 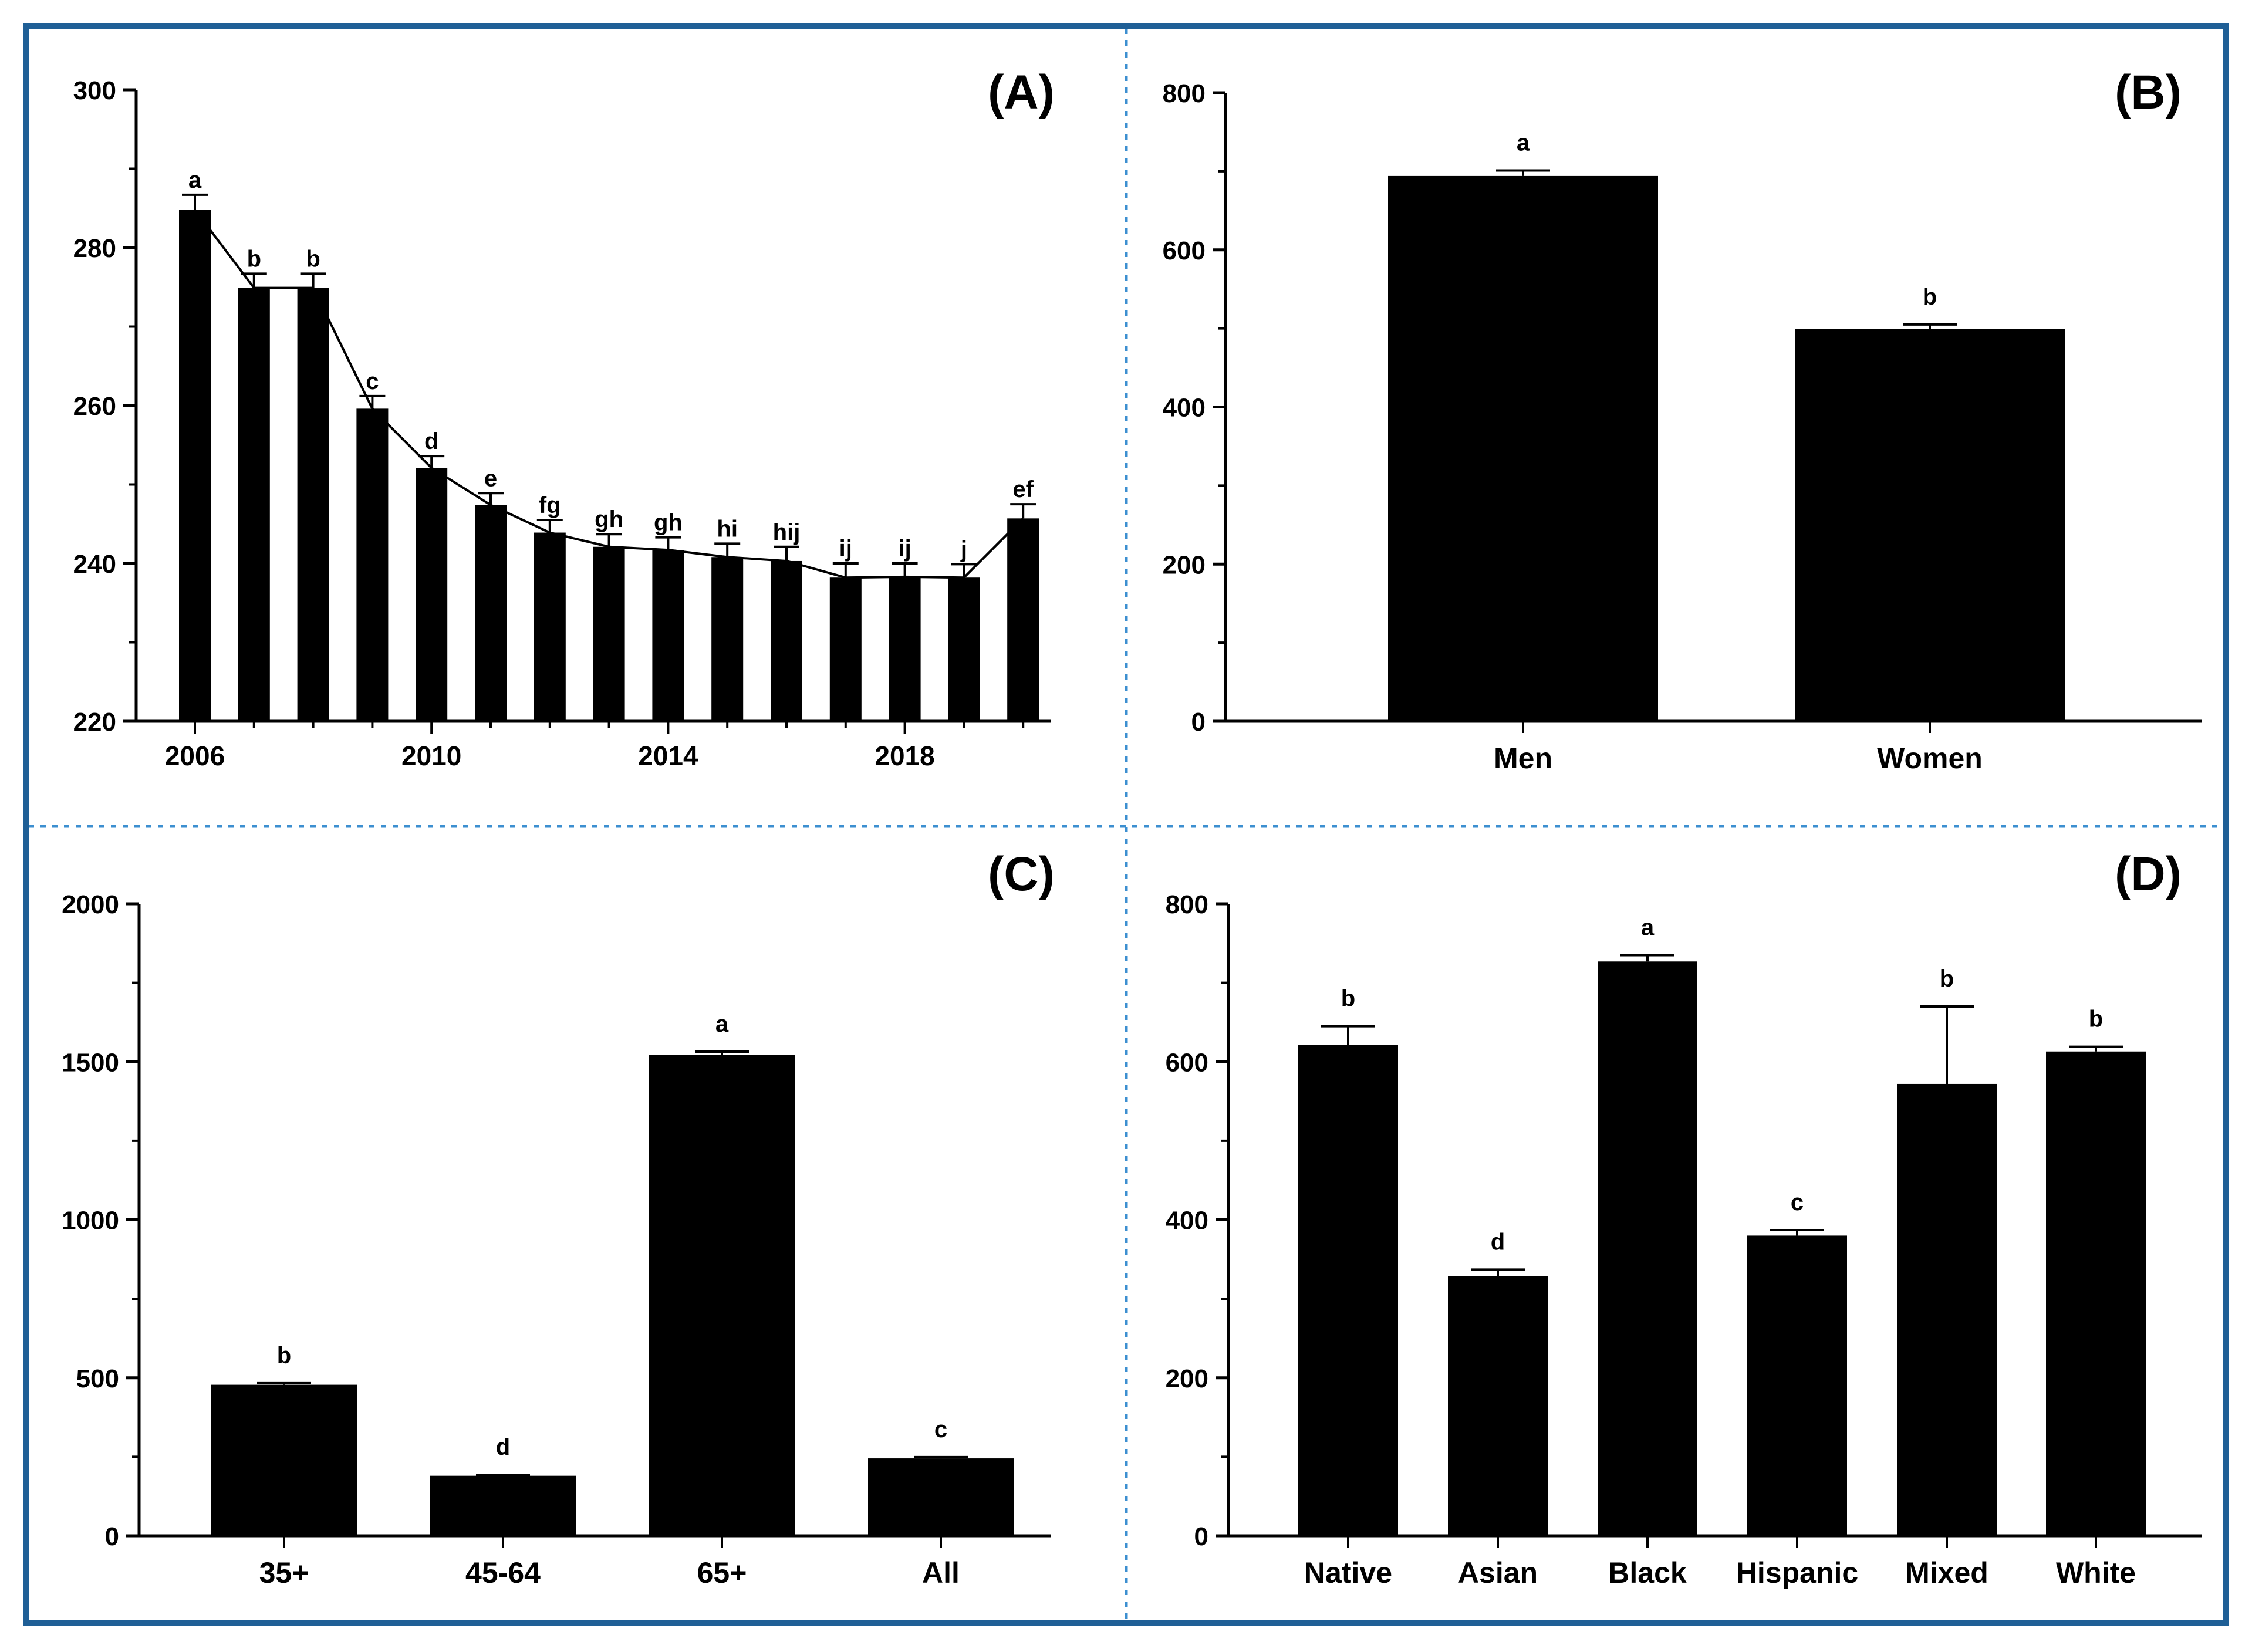 What do you see at coordinates (2096, 1572) in the screenshot?
I see `x-category-label: White` at bounding box center [2096, 1572].